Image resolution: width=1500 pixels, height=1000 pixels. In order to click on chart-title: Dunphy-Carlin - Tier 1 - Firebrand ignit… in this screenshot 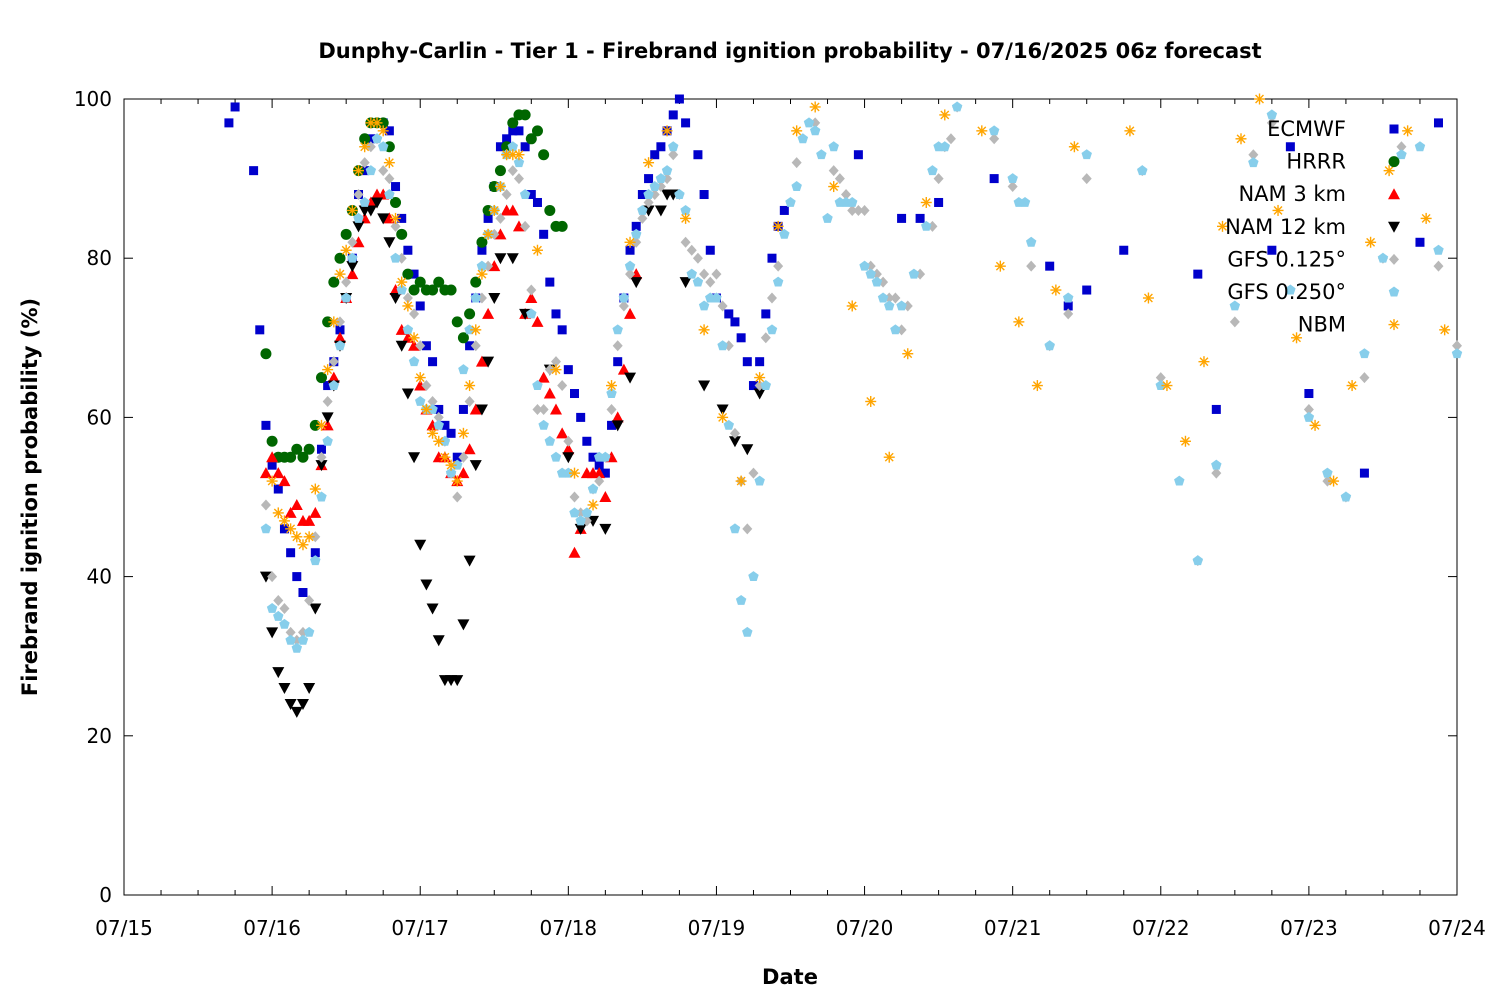, I will do `click(789, 51)`.